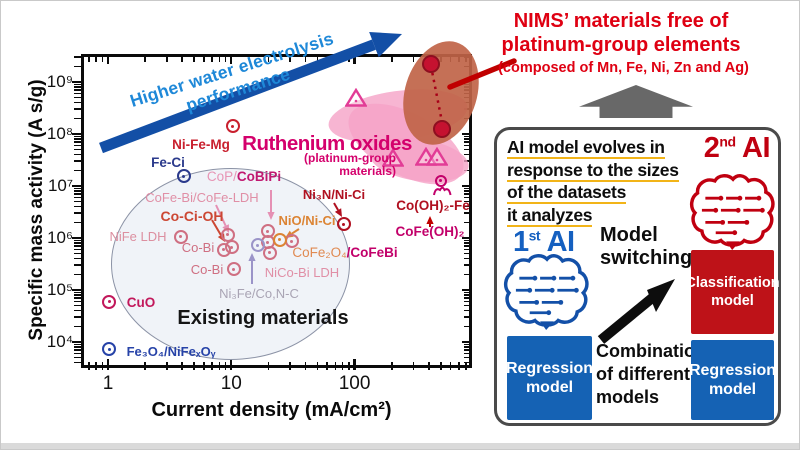 The image size is (800, 450). I want to click on first-ai-label: 1st AI, so click(544, 242).